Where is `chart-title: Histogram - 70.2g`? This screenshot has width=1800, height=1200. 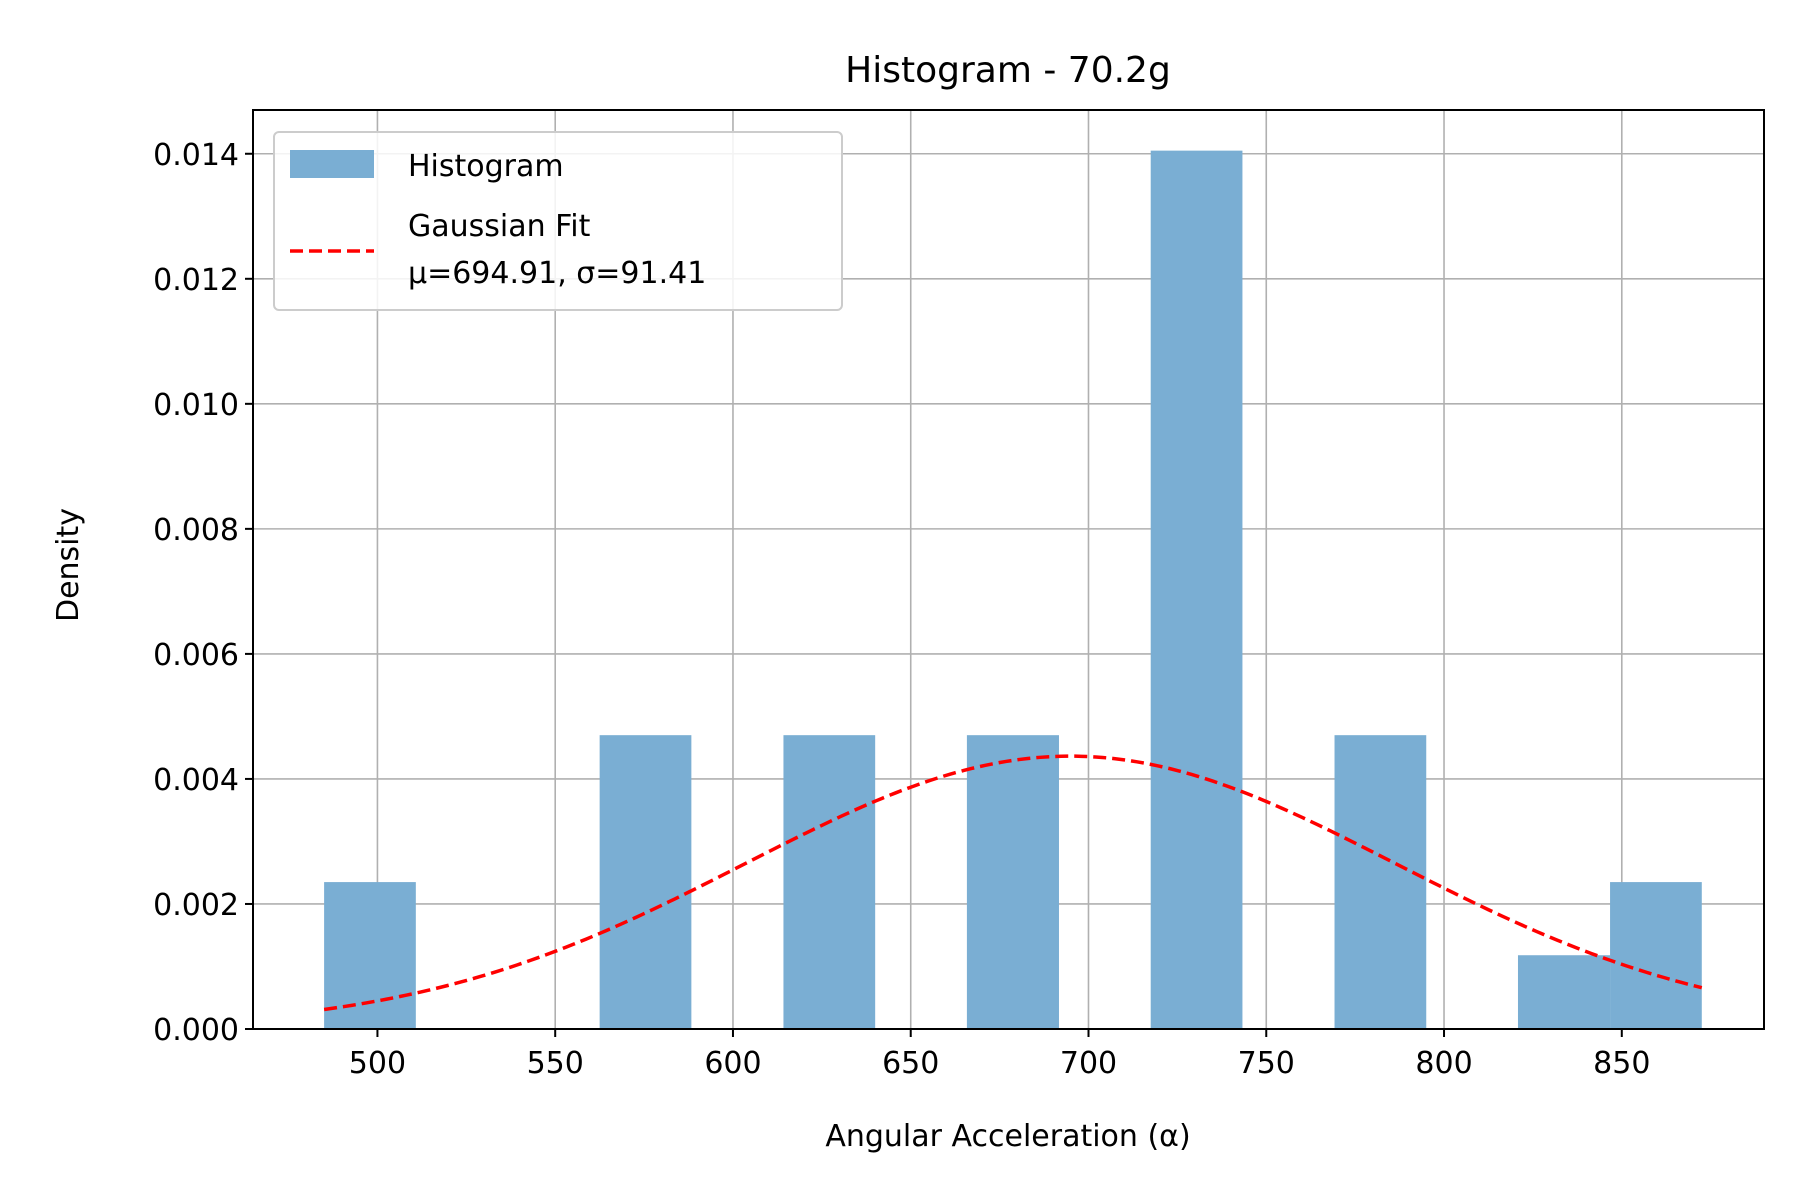
chart-title: Histogram - 70.2g is located at coordinates (1008, 70).